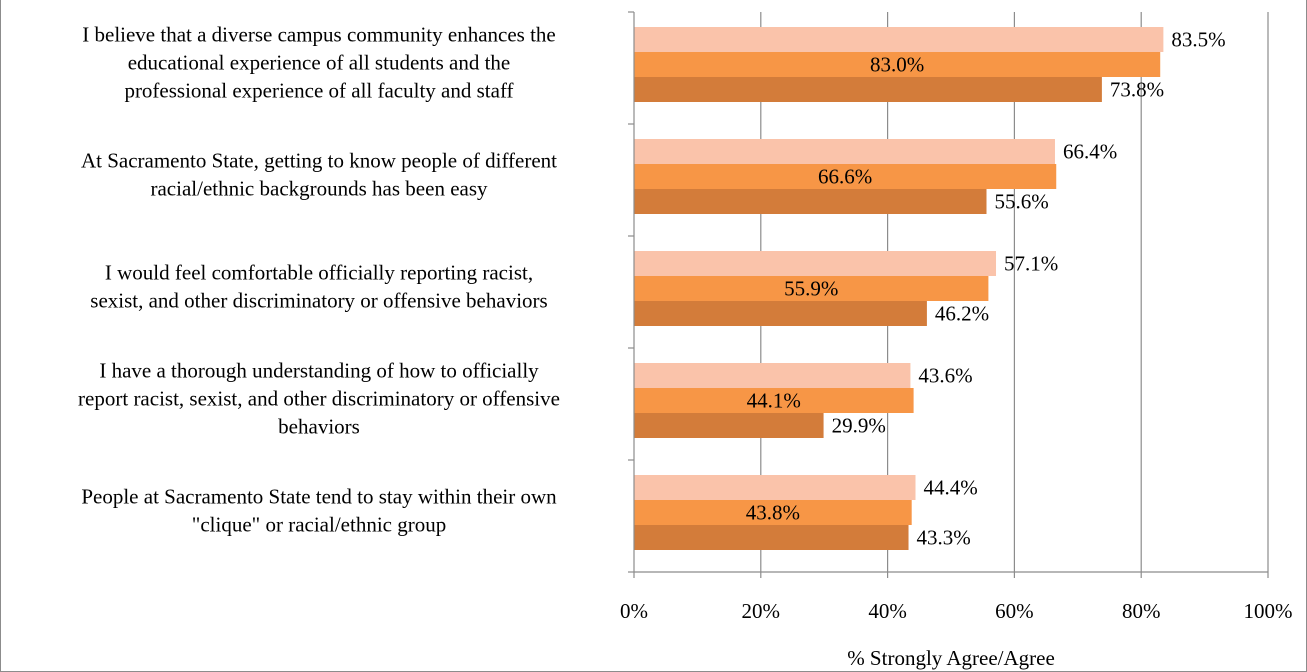 The height and width of the screenshot is (672, 1307). What do you see at coordinates (1031, 264) in the screenshot?
I see `data-label: 57.1%` at bounding box center [1031, 264].